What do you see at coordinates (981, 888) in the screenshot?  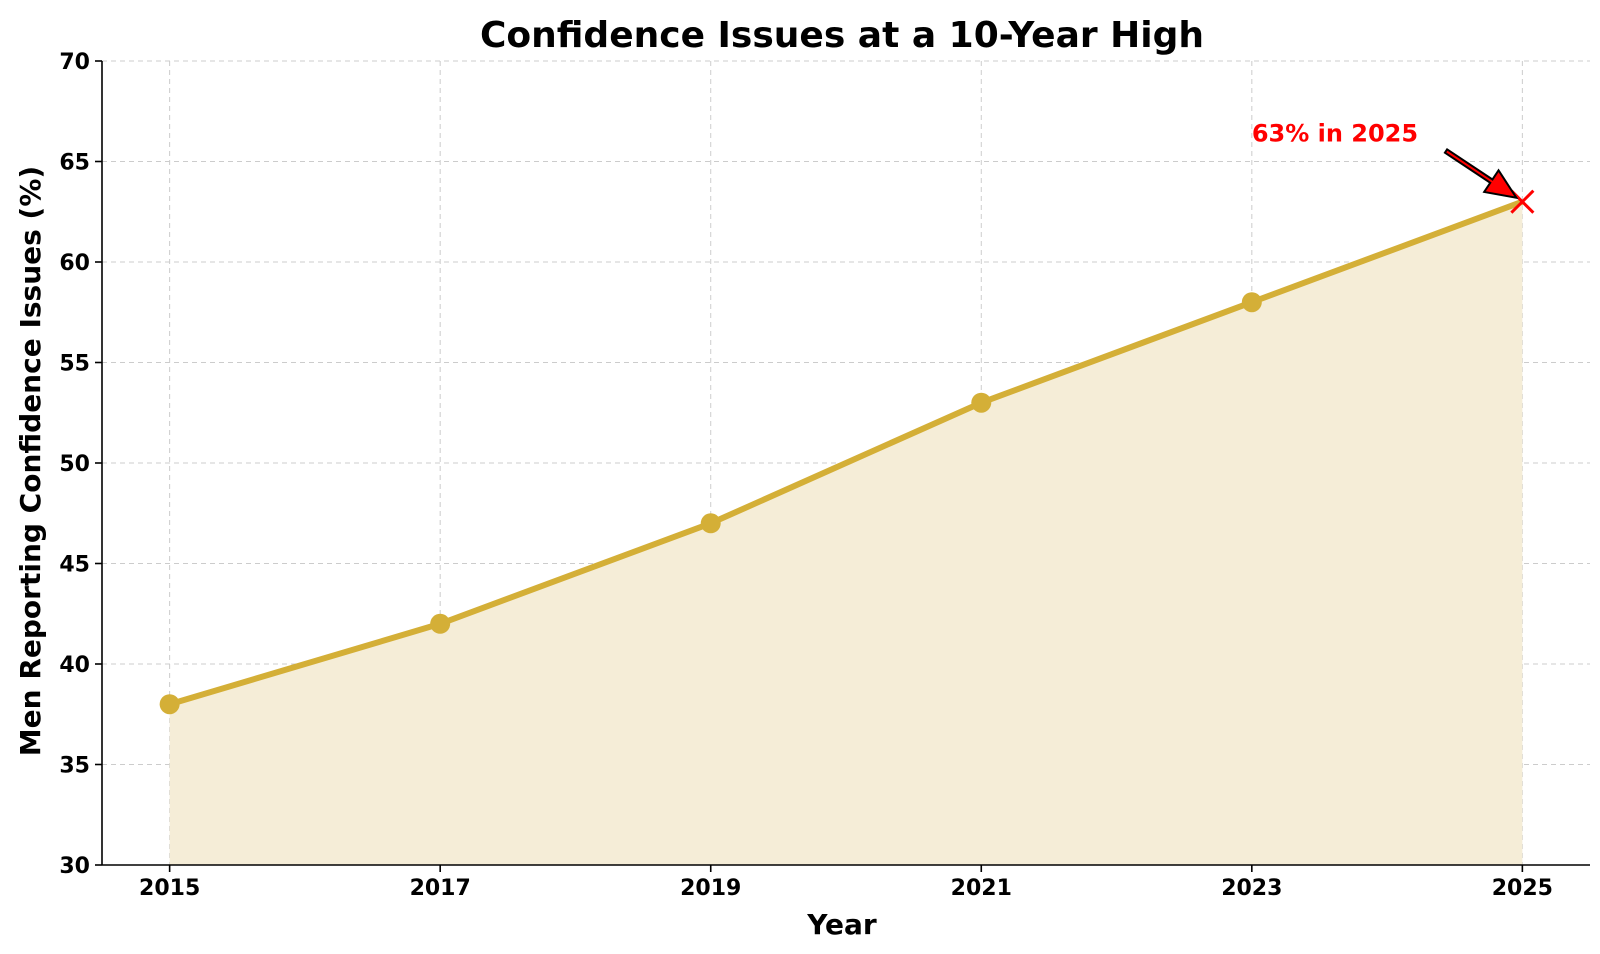 I see `x-tick-label: 2021` at bounding box center [981, 888].